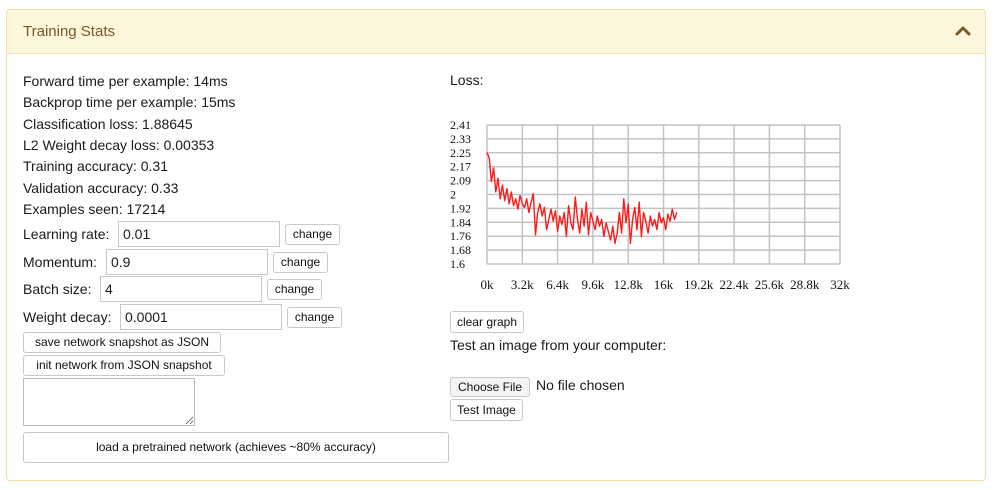 The height and width of the screenshot is (490, 993). Describe the element at coordinates (699, 284) in the screenshot. I see `x-tick-label: 19.2k` at that location.